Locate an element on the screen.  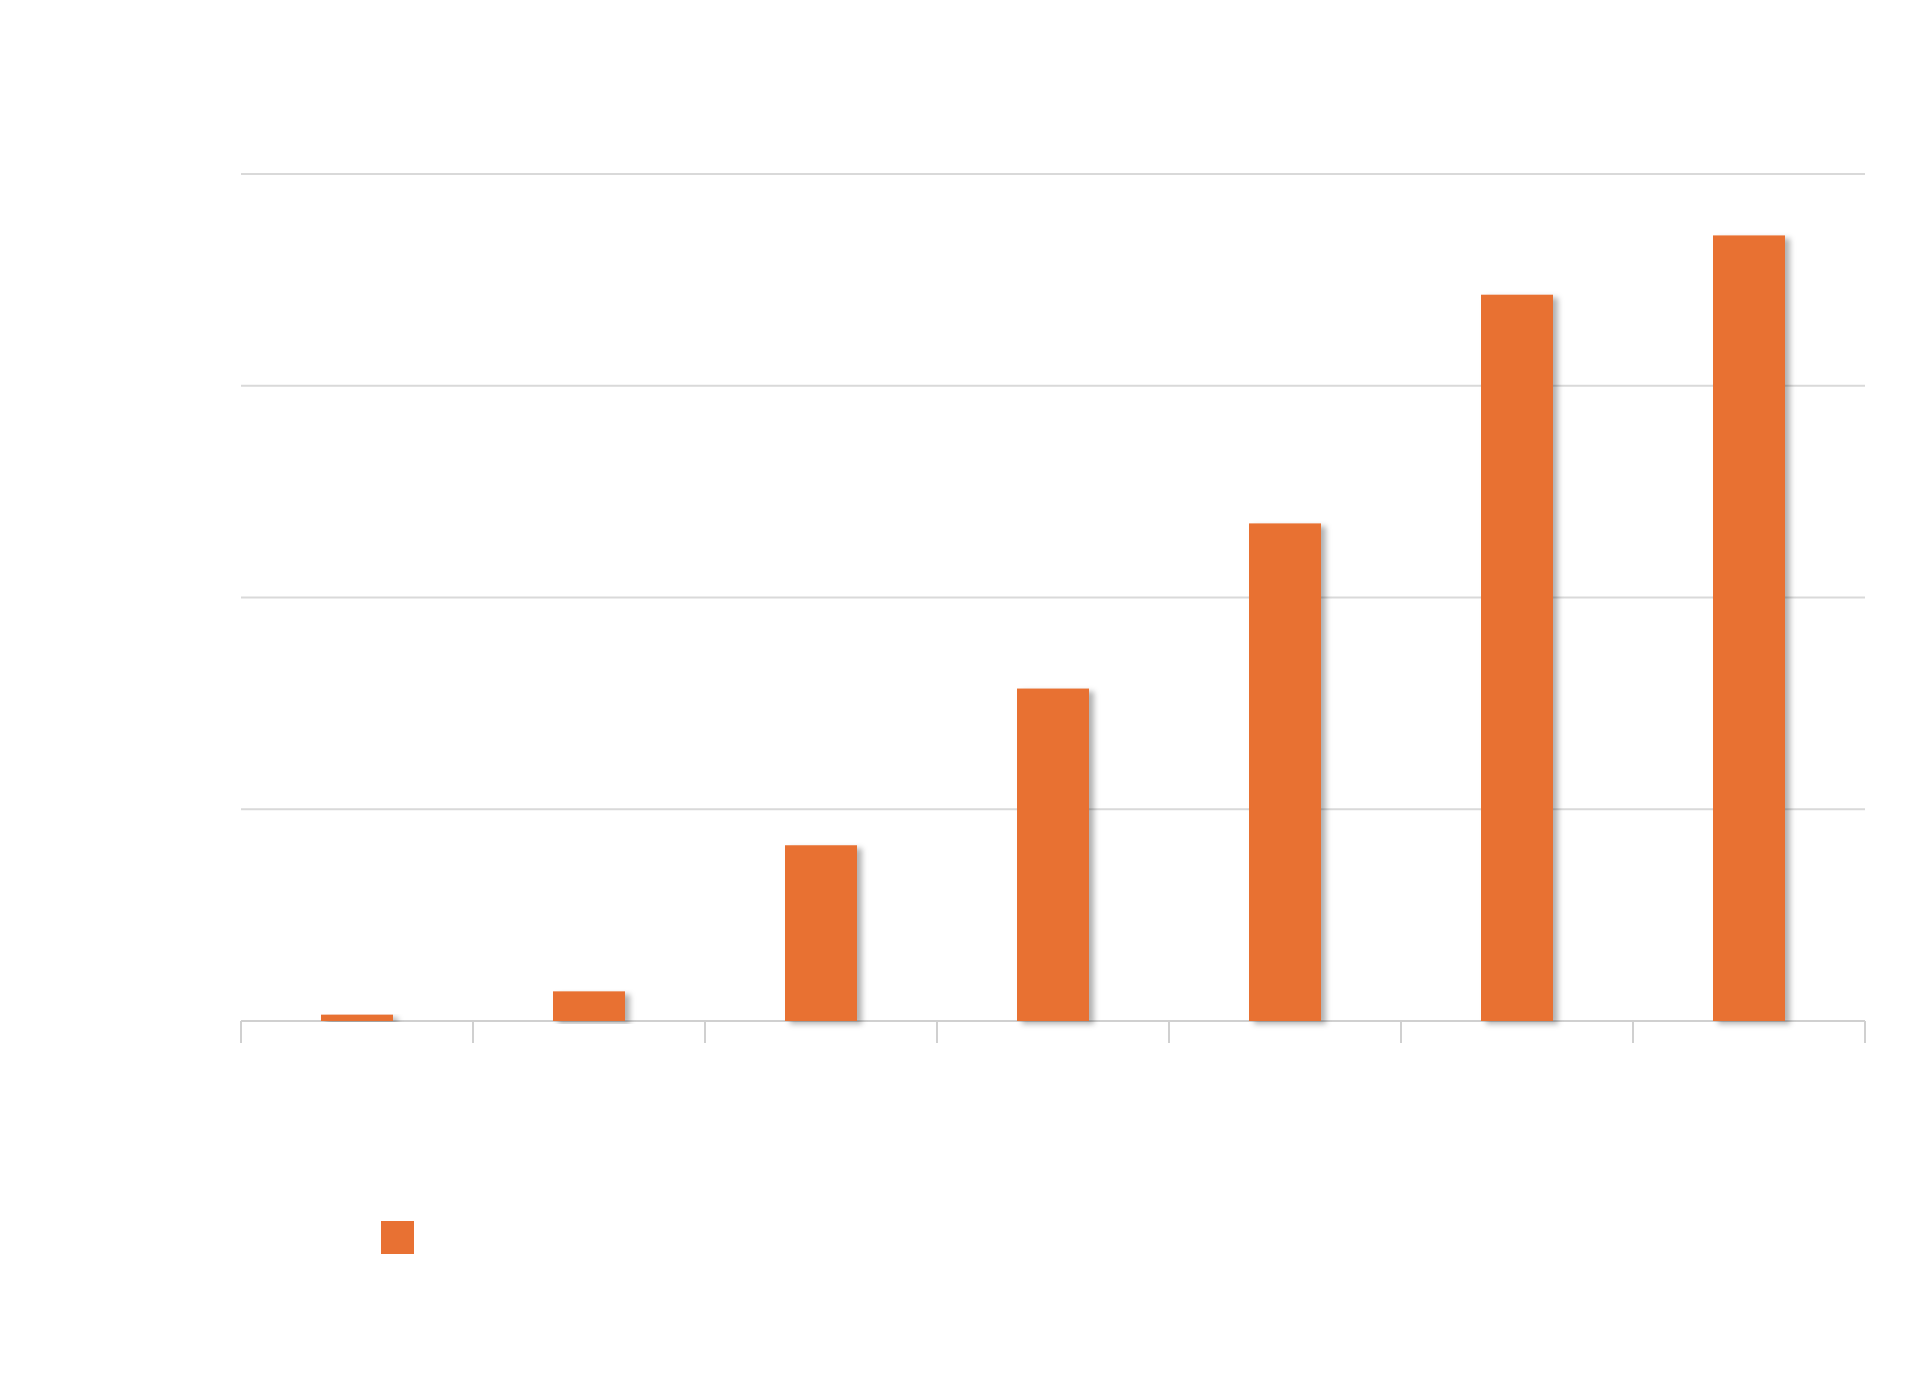
legend-swatch is located at coordinates (397, 1237).